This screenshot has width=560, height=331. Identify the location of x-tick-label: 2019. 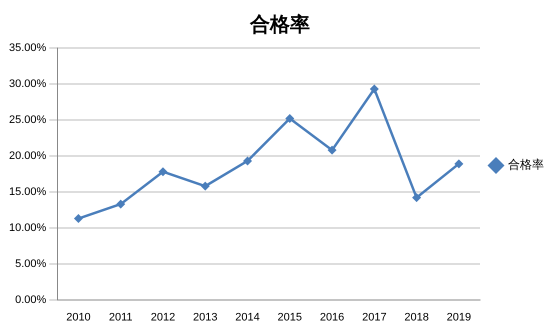
(459, 317).